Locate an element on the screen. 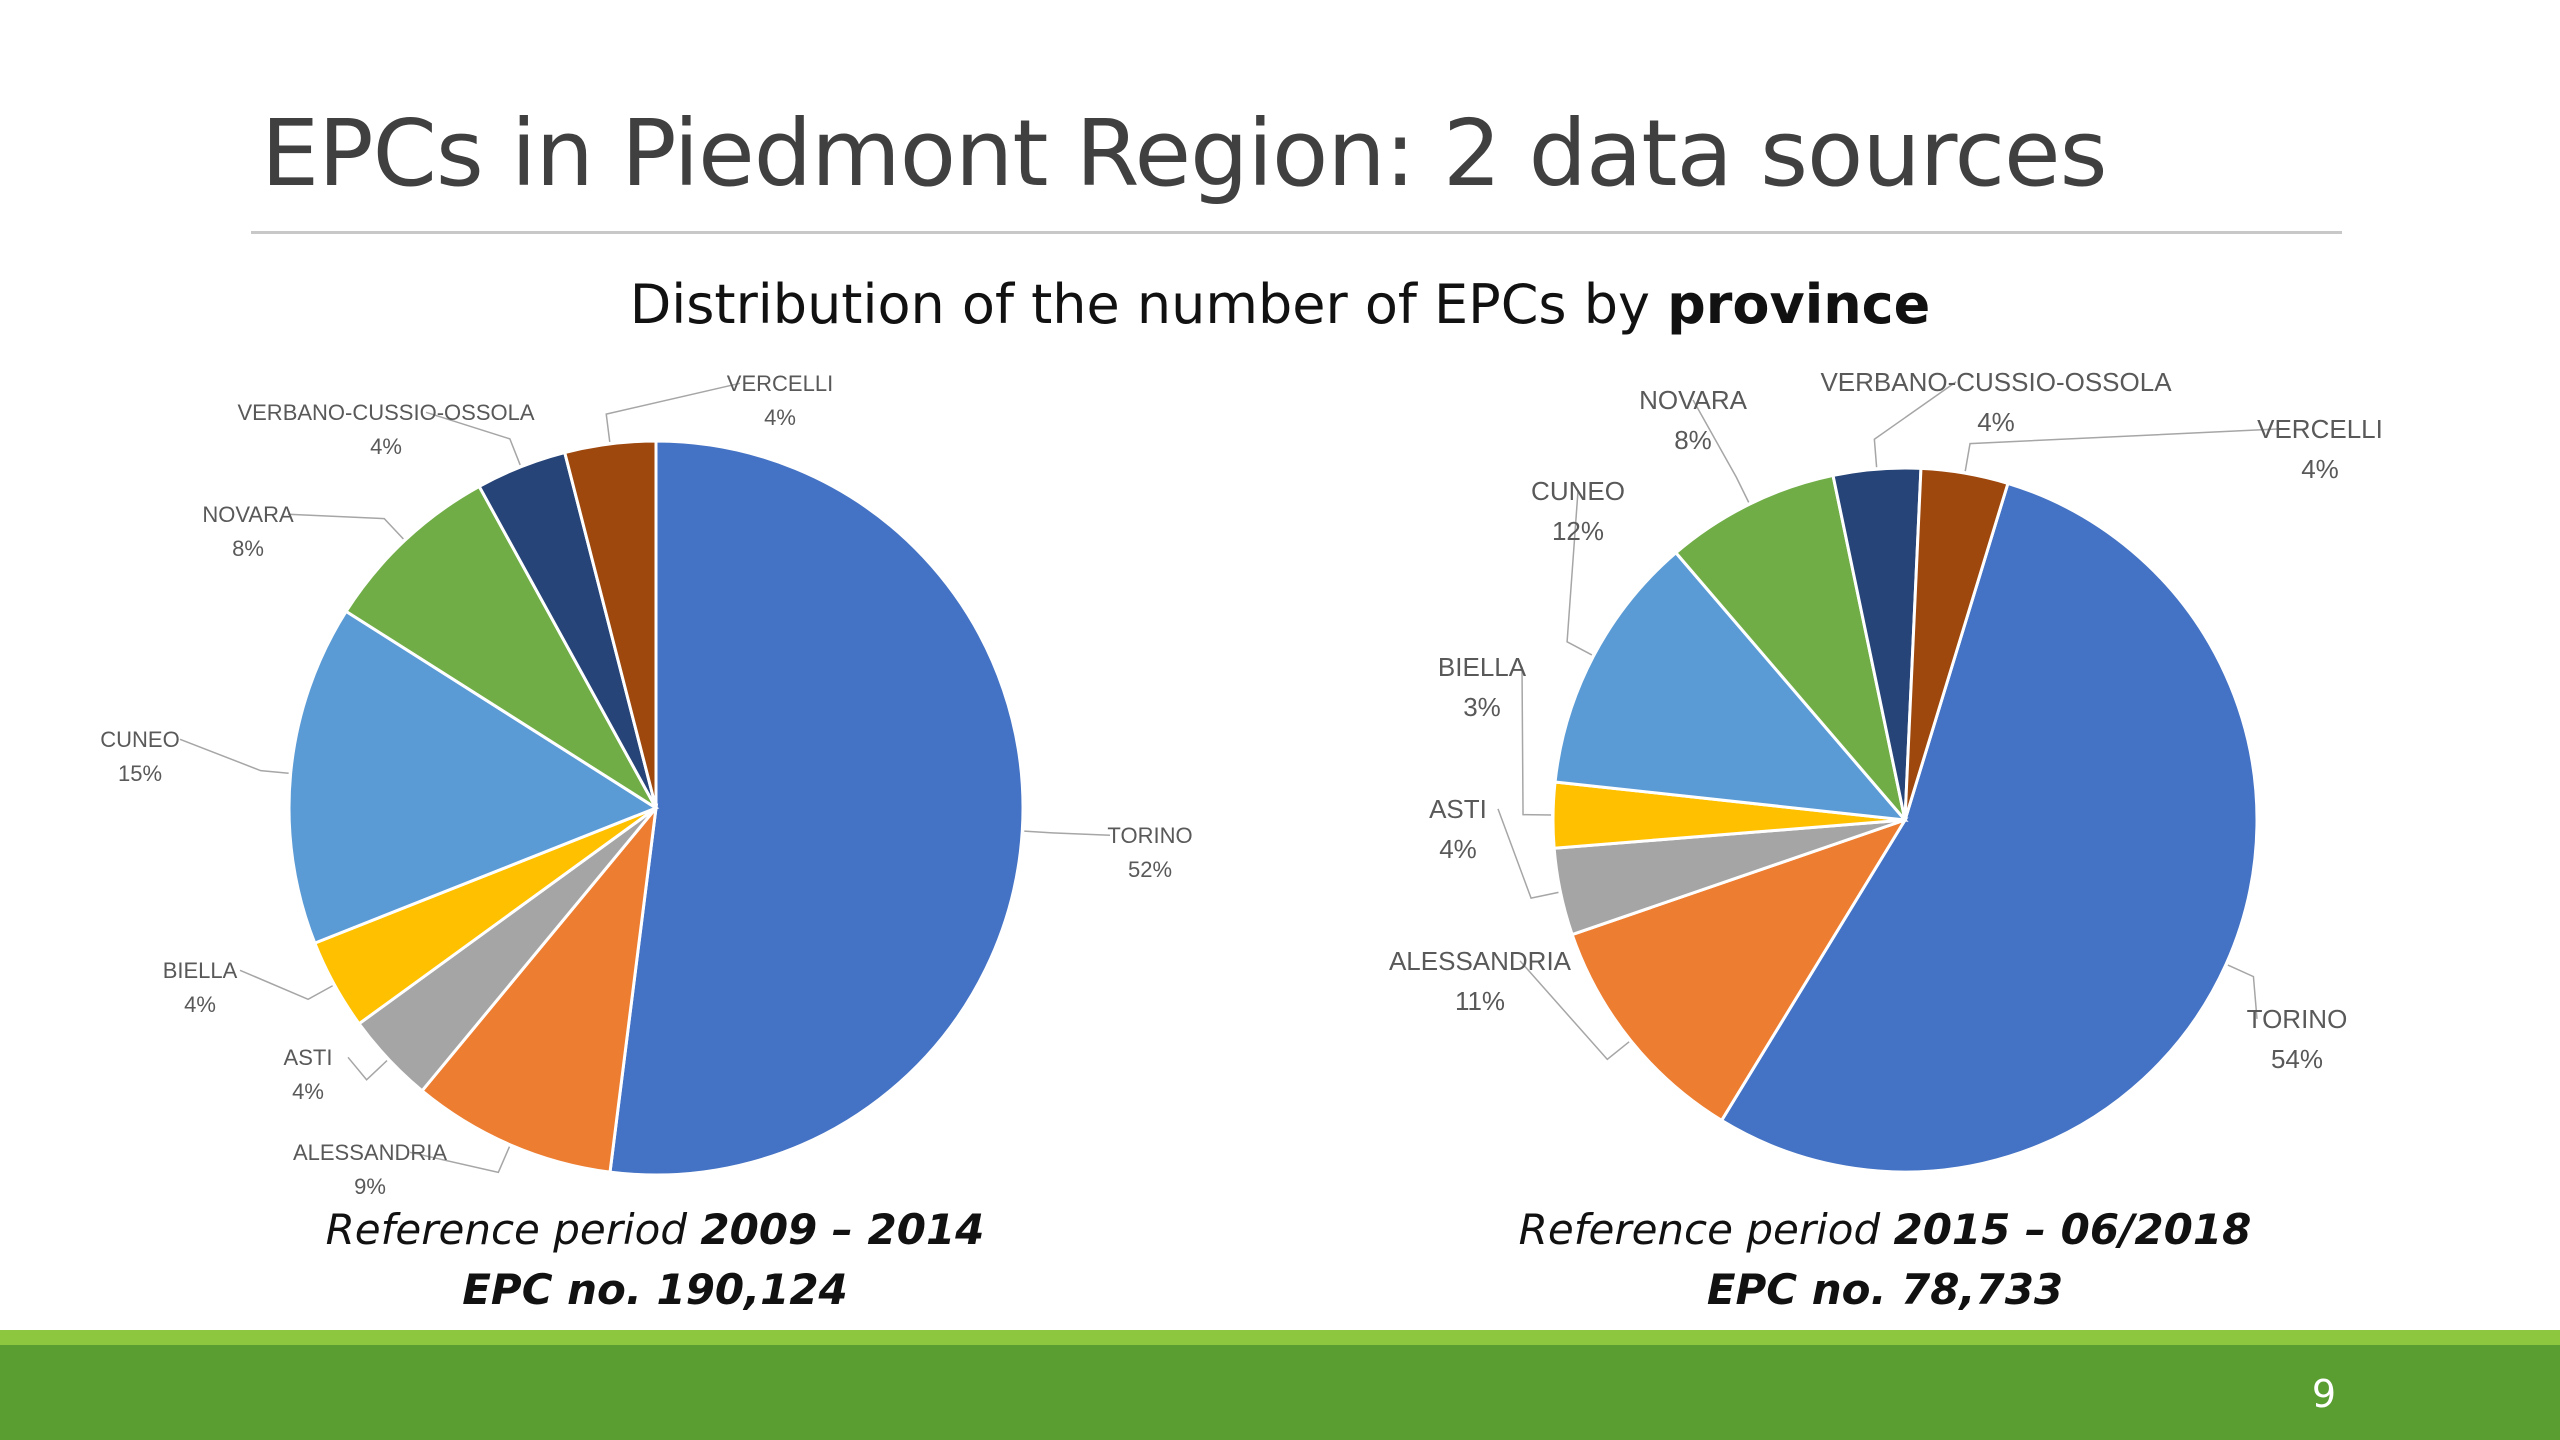 Image resolution: width=2560 pixels, height=1440 pixels. pie2-leader-cuneo is located at coordinates (1579, 573).